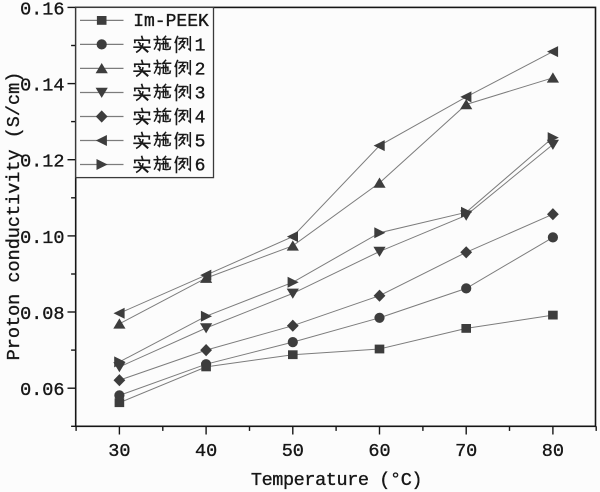  I want to click on svg-text: 0.10, so click(42, 238).